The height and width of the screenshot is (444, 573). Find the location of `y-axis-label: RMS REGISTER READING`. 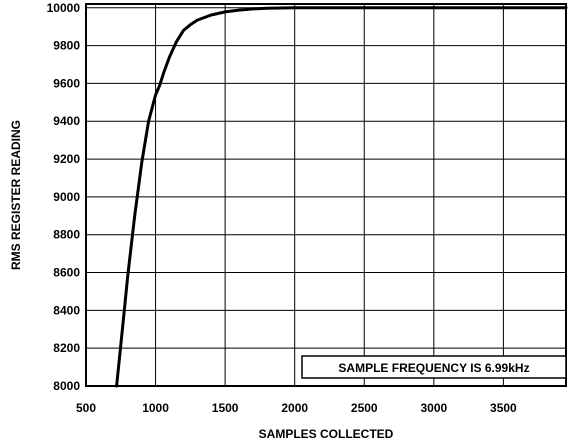

y-axis-label: RMS REGISTER READING is located at coordinates (16, 195).